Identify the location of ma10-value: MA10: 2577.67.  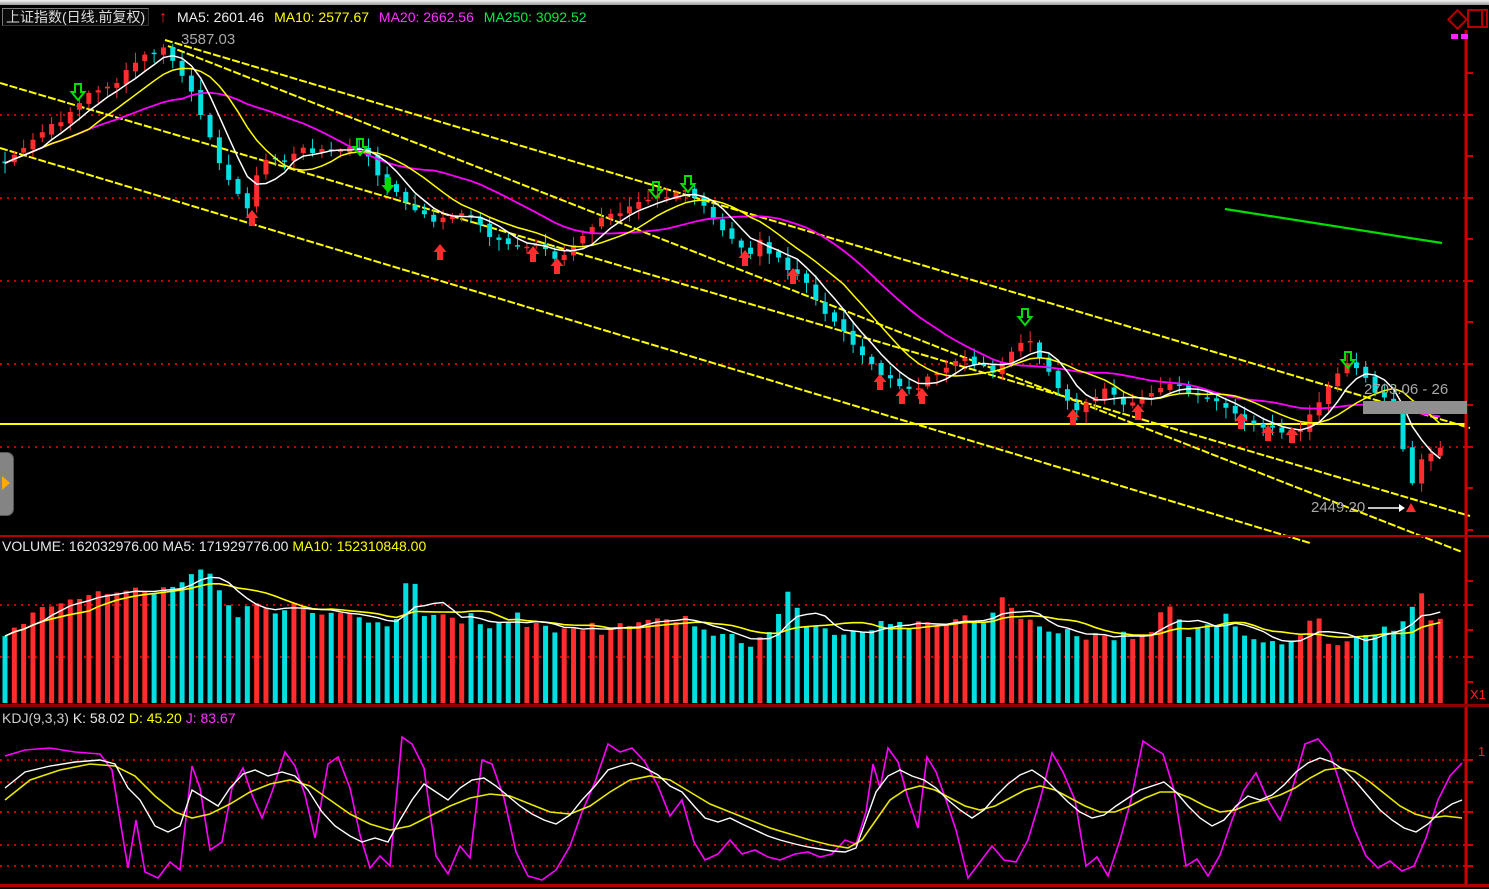
(322, 17).